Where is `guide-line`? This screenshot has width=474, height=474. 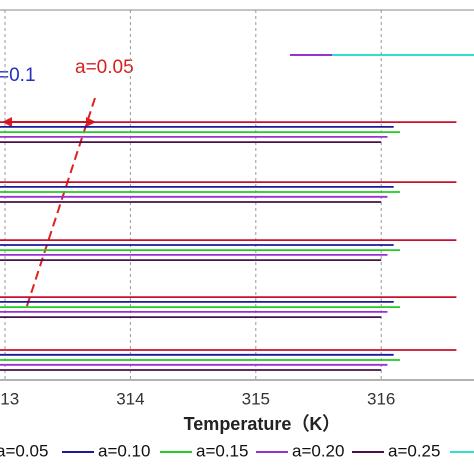 guide-line is located at coordinates (60, 205).